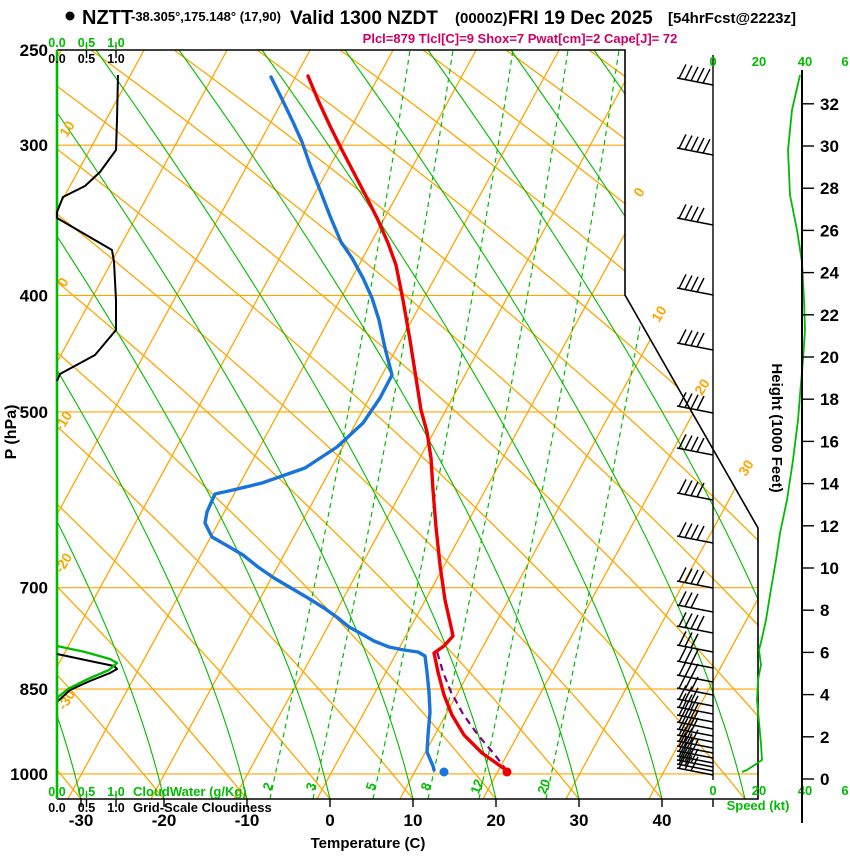 This screenshot has height=860, width=850. Describe the element at coordinates (107, 18) in the screenshot. I see `station-id: NZTT` at that location.